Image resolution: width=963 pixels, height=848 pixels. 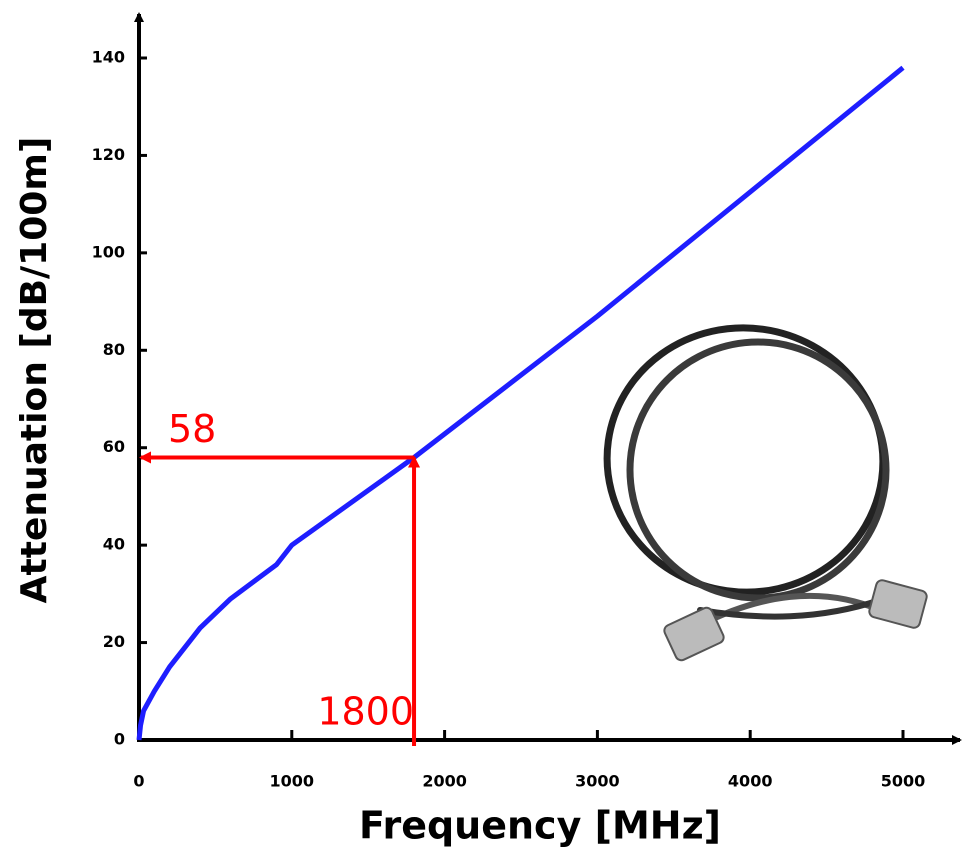 What do you see at coordinates (192, 429) in the screenshot?
I see `reference-y-label: 58` at bounding box center [192, 429].